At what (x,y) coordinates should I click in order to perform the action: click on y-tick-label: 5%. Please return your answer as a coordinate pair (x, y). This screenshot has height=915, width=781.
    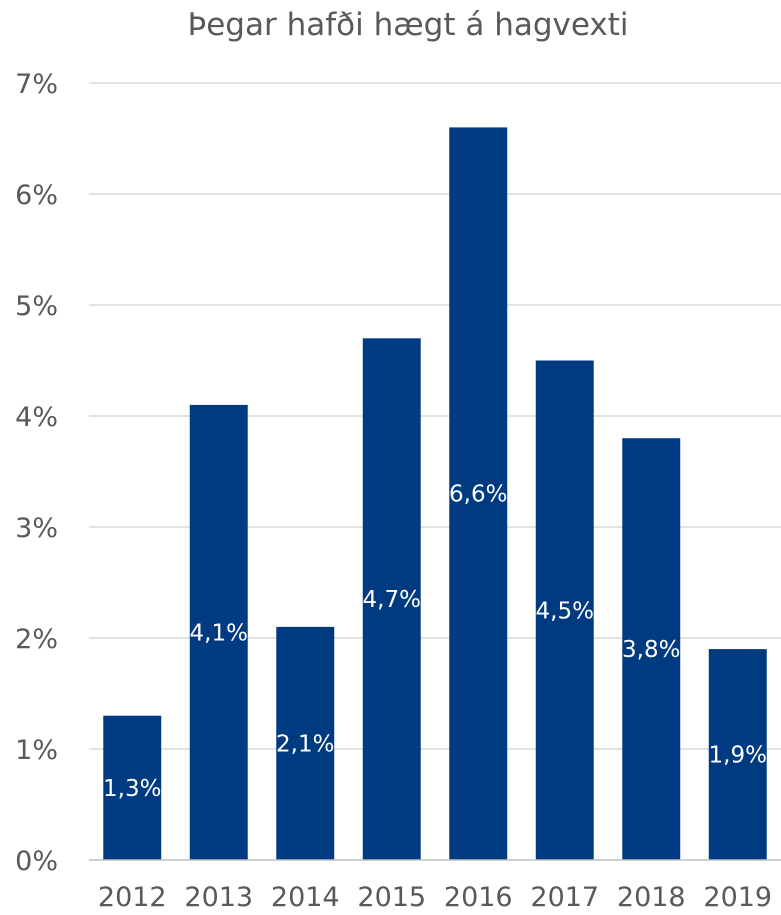
    Looking at the image, I should click on (36, 306).